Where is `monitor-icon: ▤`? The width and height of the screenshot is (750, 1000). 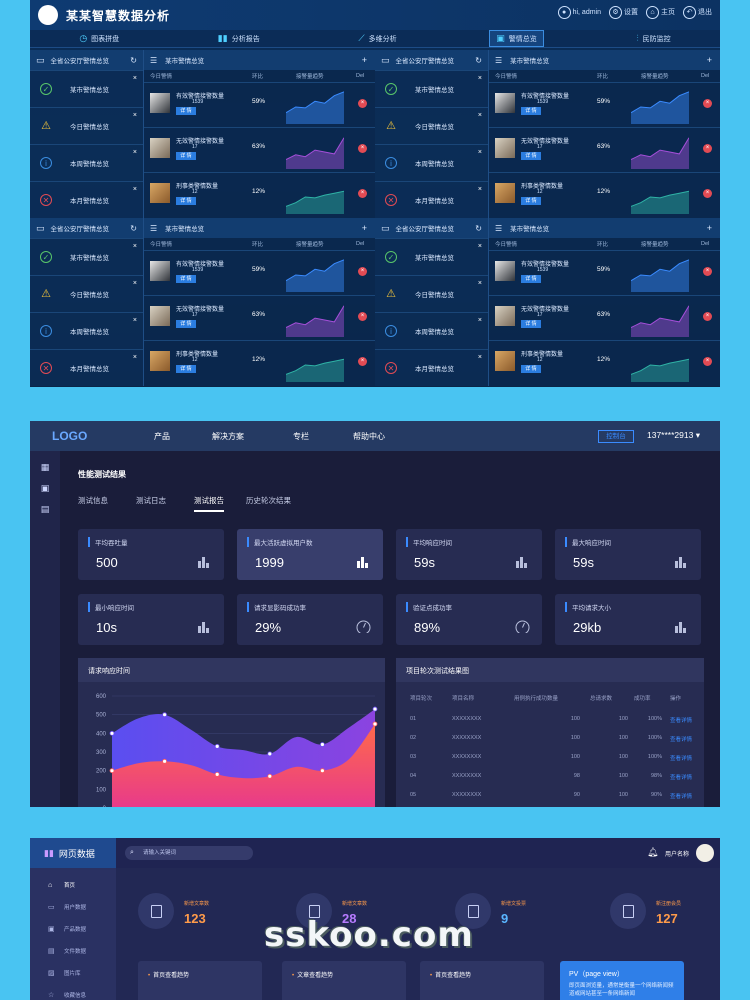
monitor-icon: ▤ is located at coordinates (45, 509).